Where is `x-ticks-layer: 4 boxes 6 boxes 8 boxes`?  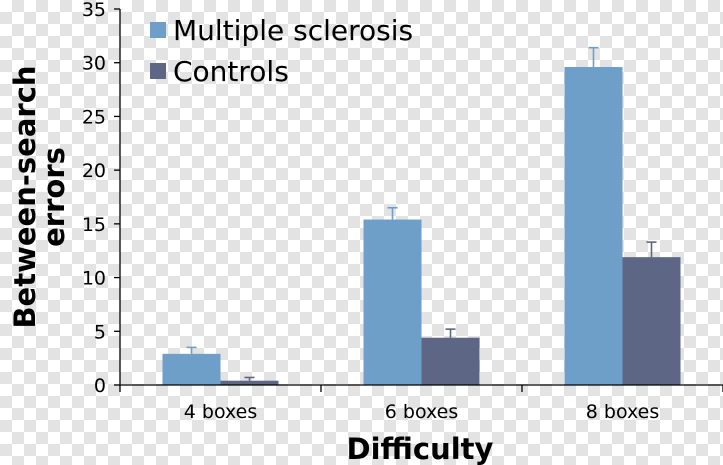
x-ticks-layer: 4 boxes 6 boxes 8 boxes is located at coordinates (421, 404).